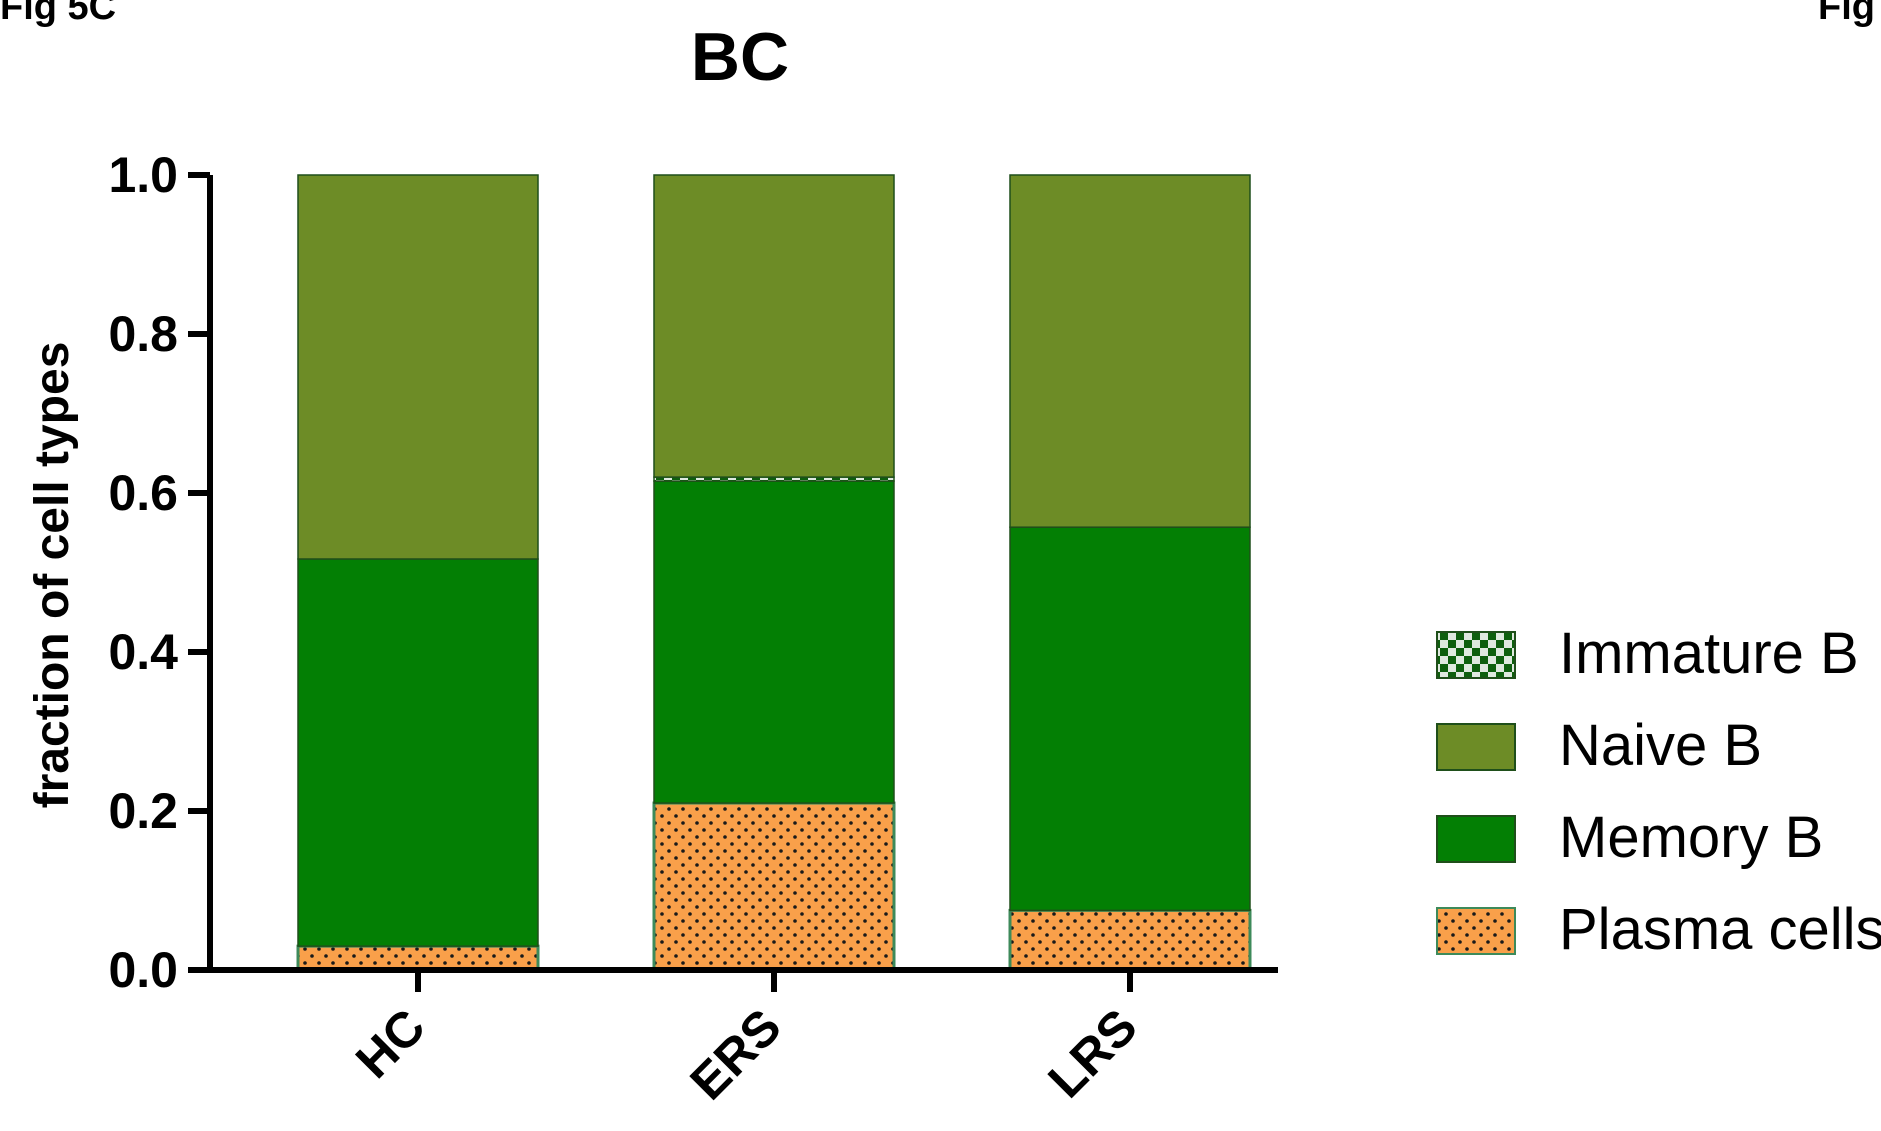 Image resolution: width=1881 pixels, height=1131 pixels. Describe the element at coordinates (1476, 747) in the screenshot. I see `legend-swatch-naive-b` at that location.